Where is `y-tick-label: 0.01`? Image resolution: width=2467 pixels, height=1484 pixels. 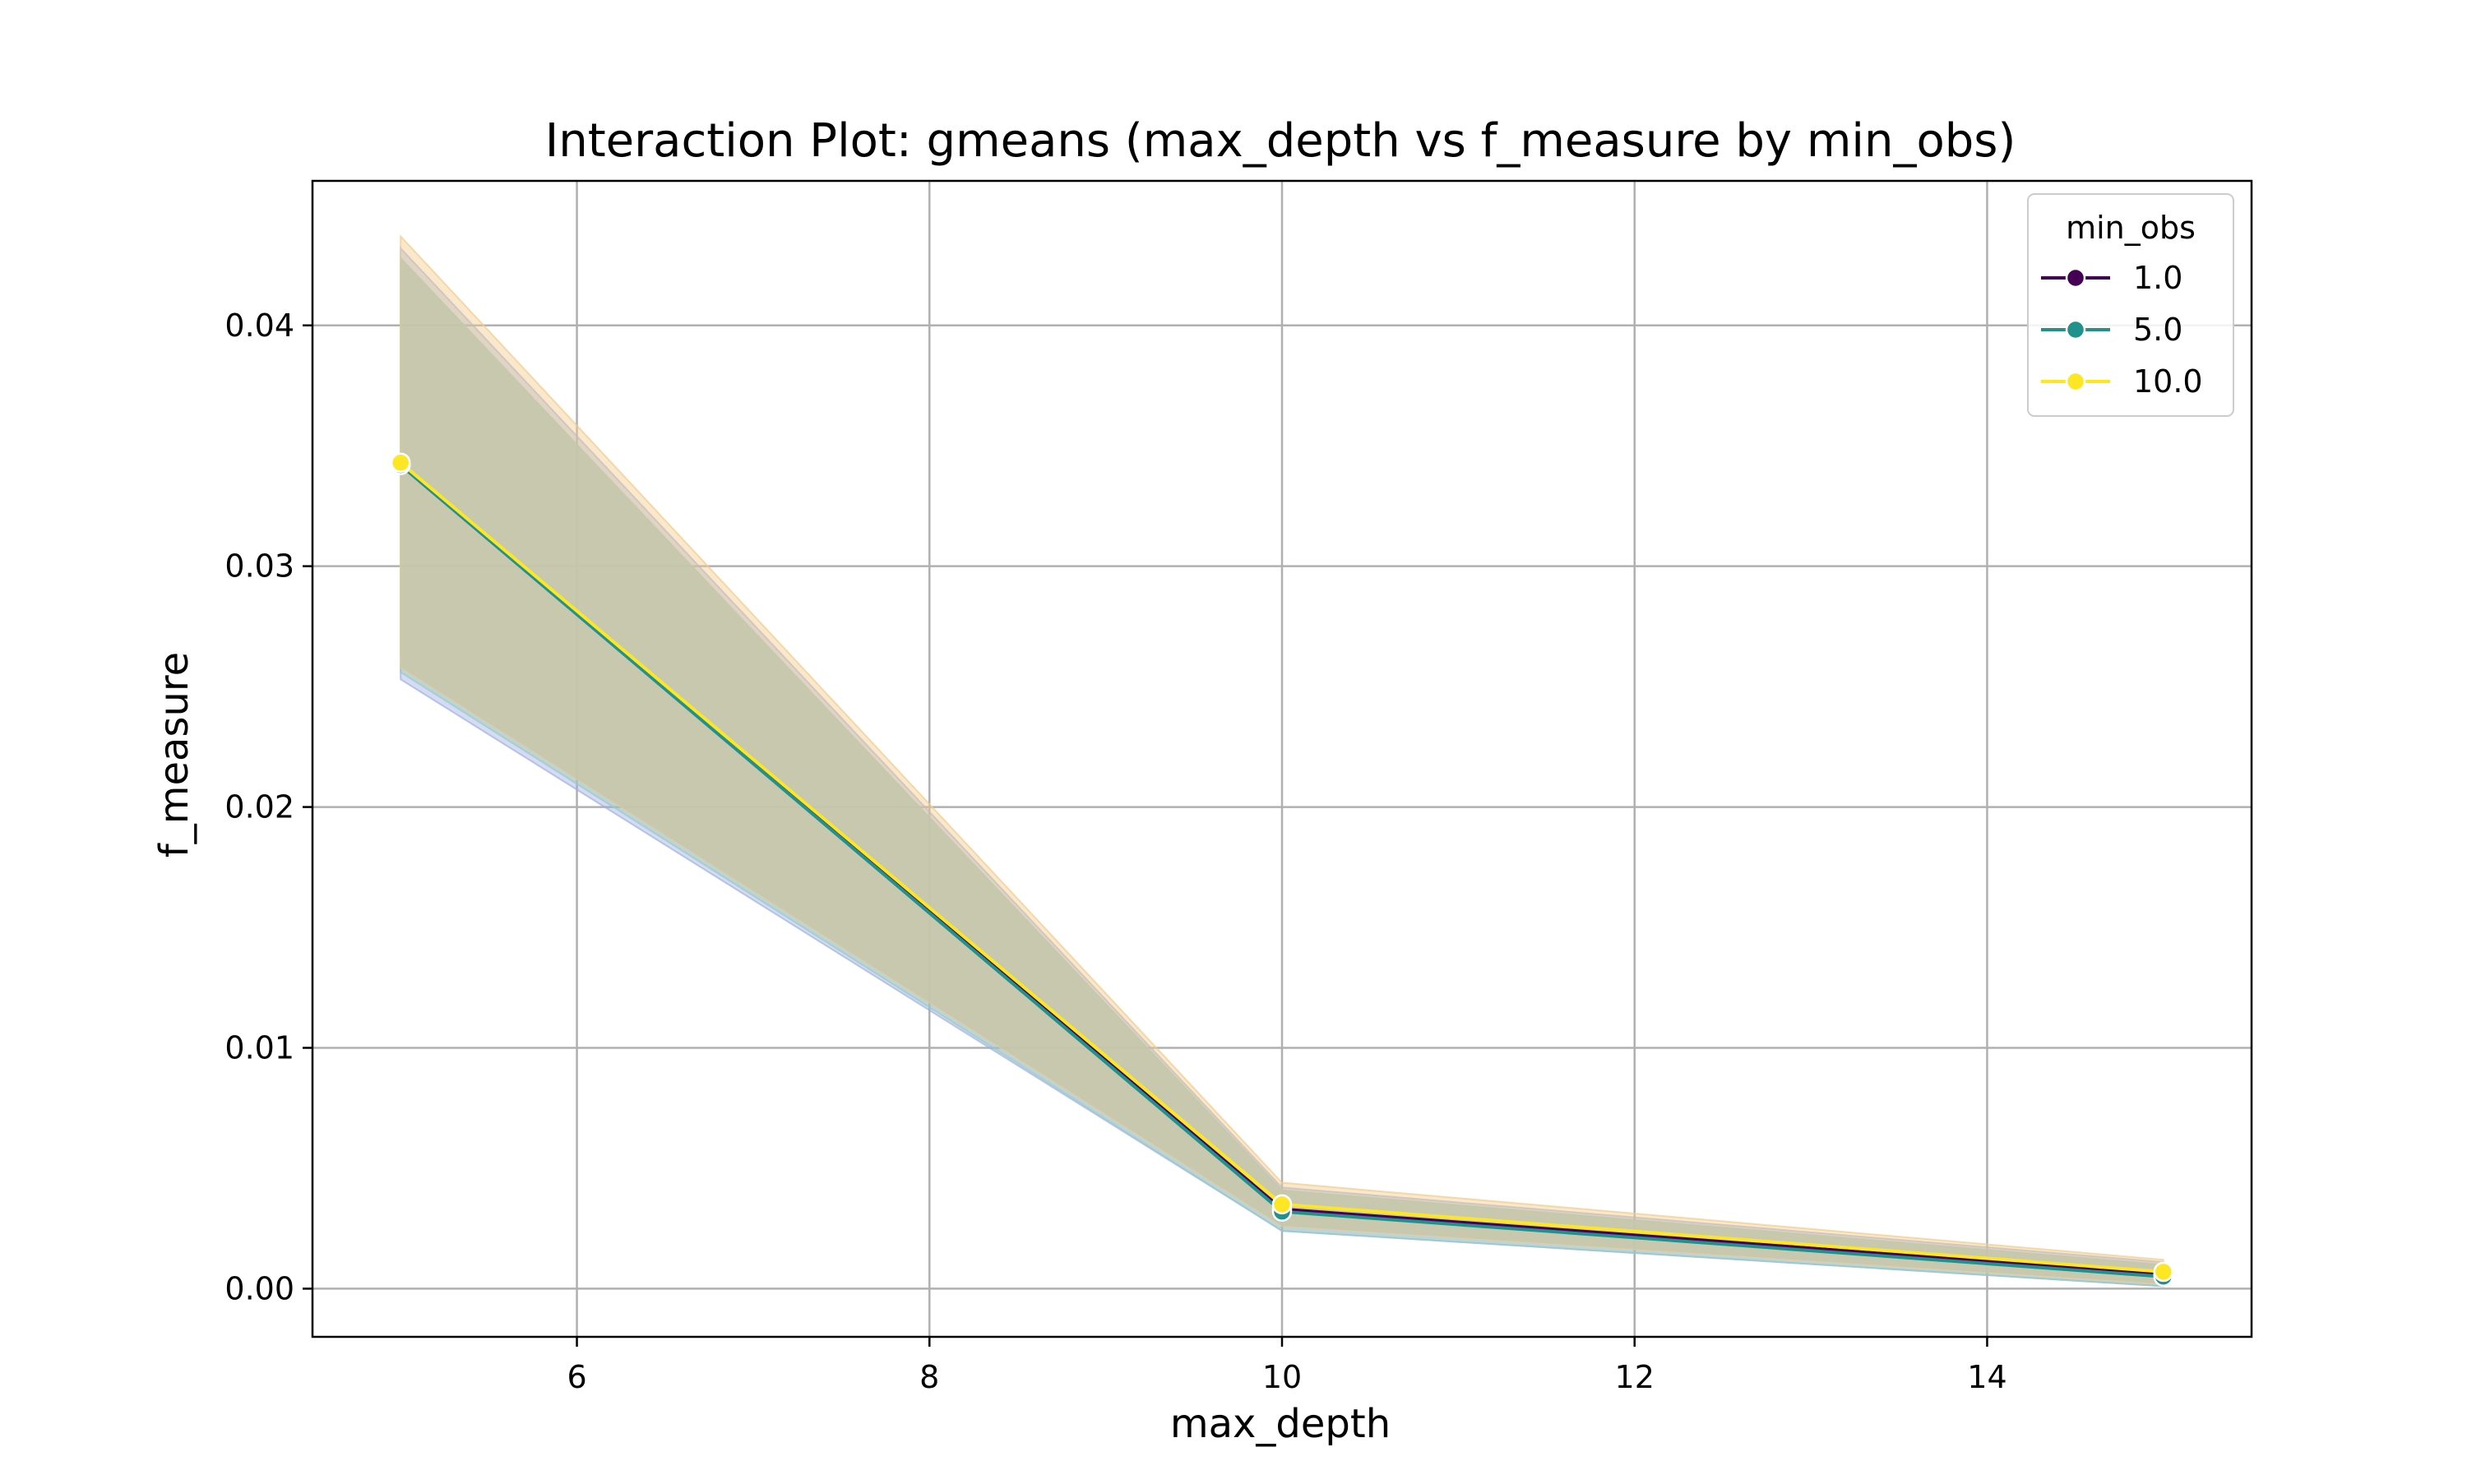
y-tick-label: 0.01 is located at coordinates (259, 1048).